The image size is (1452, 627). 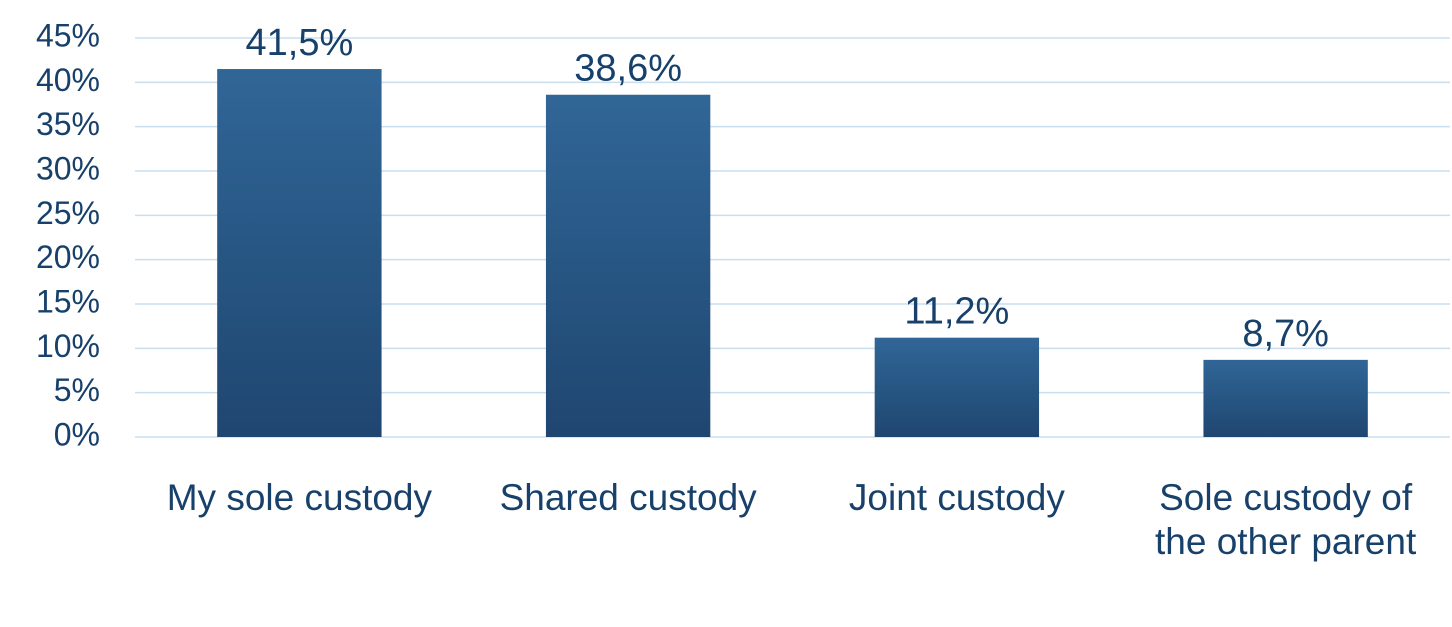 What do you see at coordinates (68, 301) in the screenshot?
I see `y-tick-label: 15%` at bounding box center [68, 301].